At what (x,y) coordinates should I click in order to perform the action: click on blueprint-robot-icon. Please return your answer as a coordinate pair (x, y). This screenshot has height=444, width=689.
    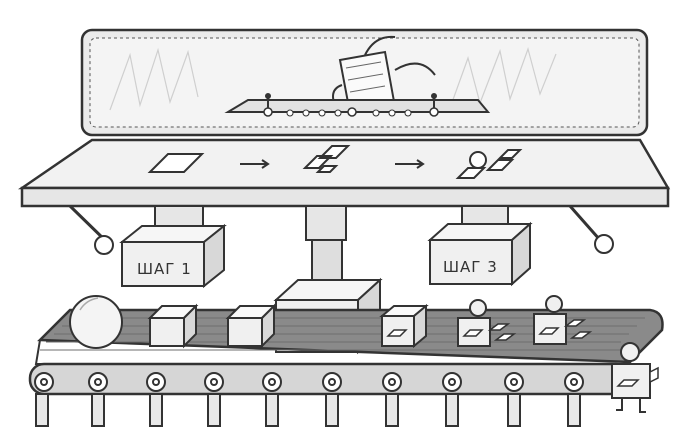
    Looking at the image, I should click on (489, 164).